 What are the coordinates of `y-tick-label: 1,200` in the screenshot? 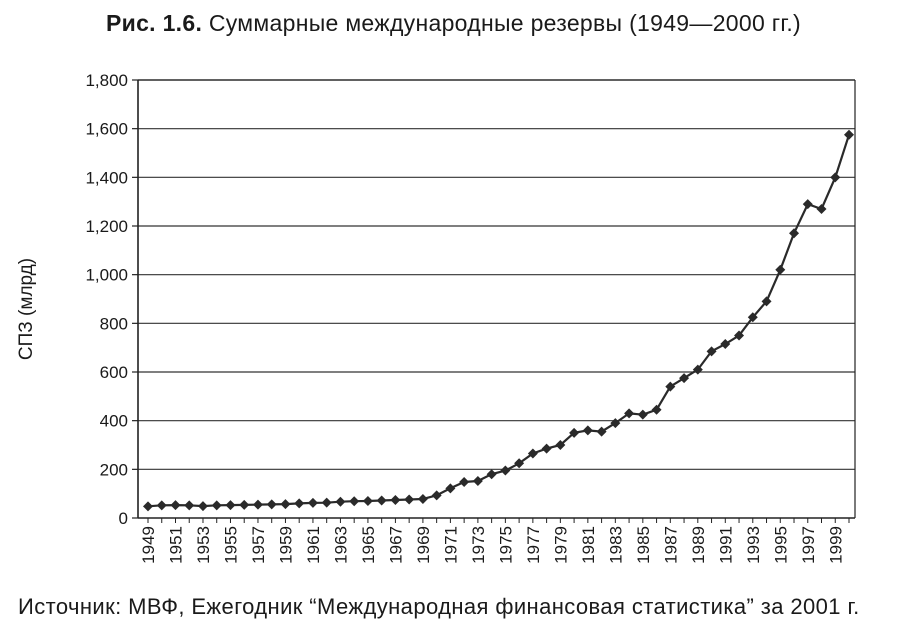 It's located at (106, 226).